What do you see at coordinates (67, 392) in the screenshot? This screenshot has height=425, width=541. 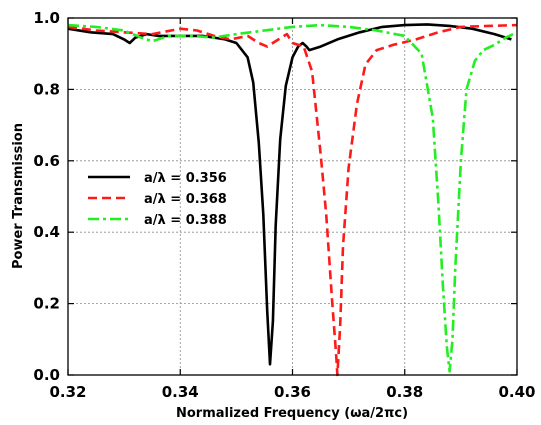 I see `x-tick-label: 0.32` at bounding box center [67, 392].